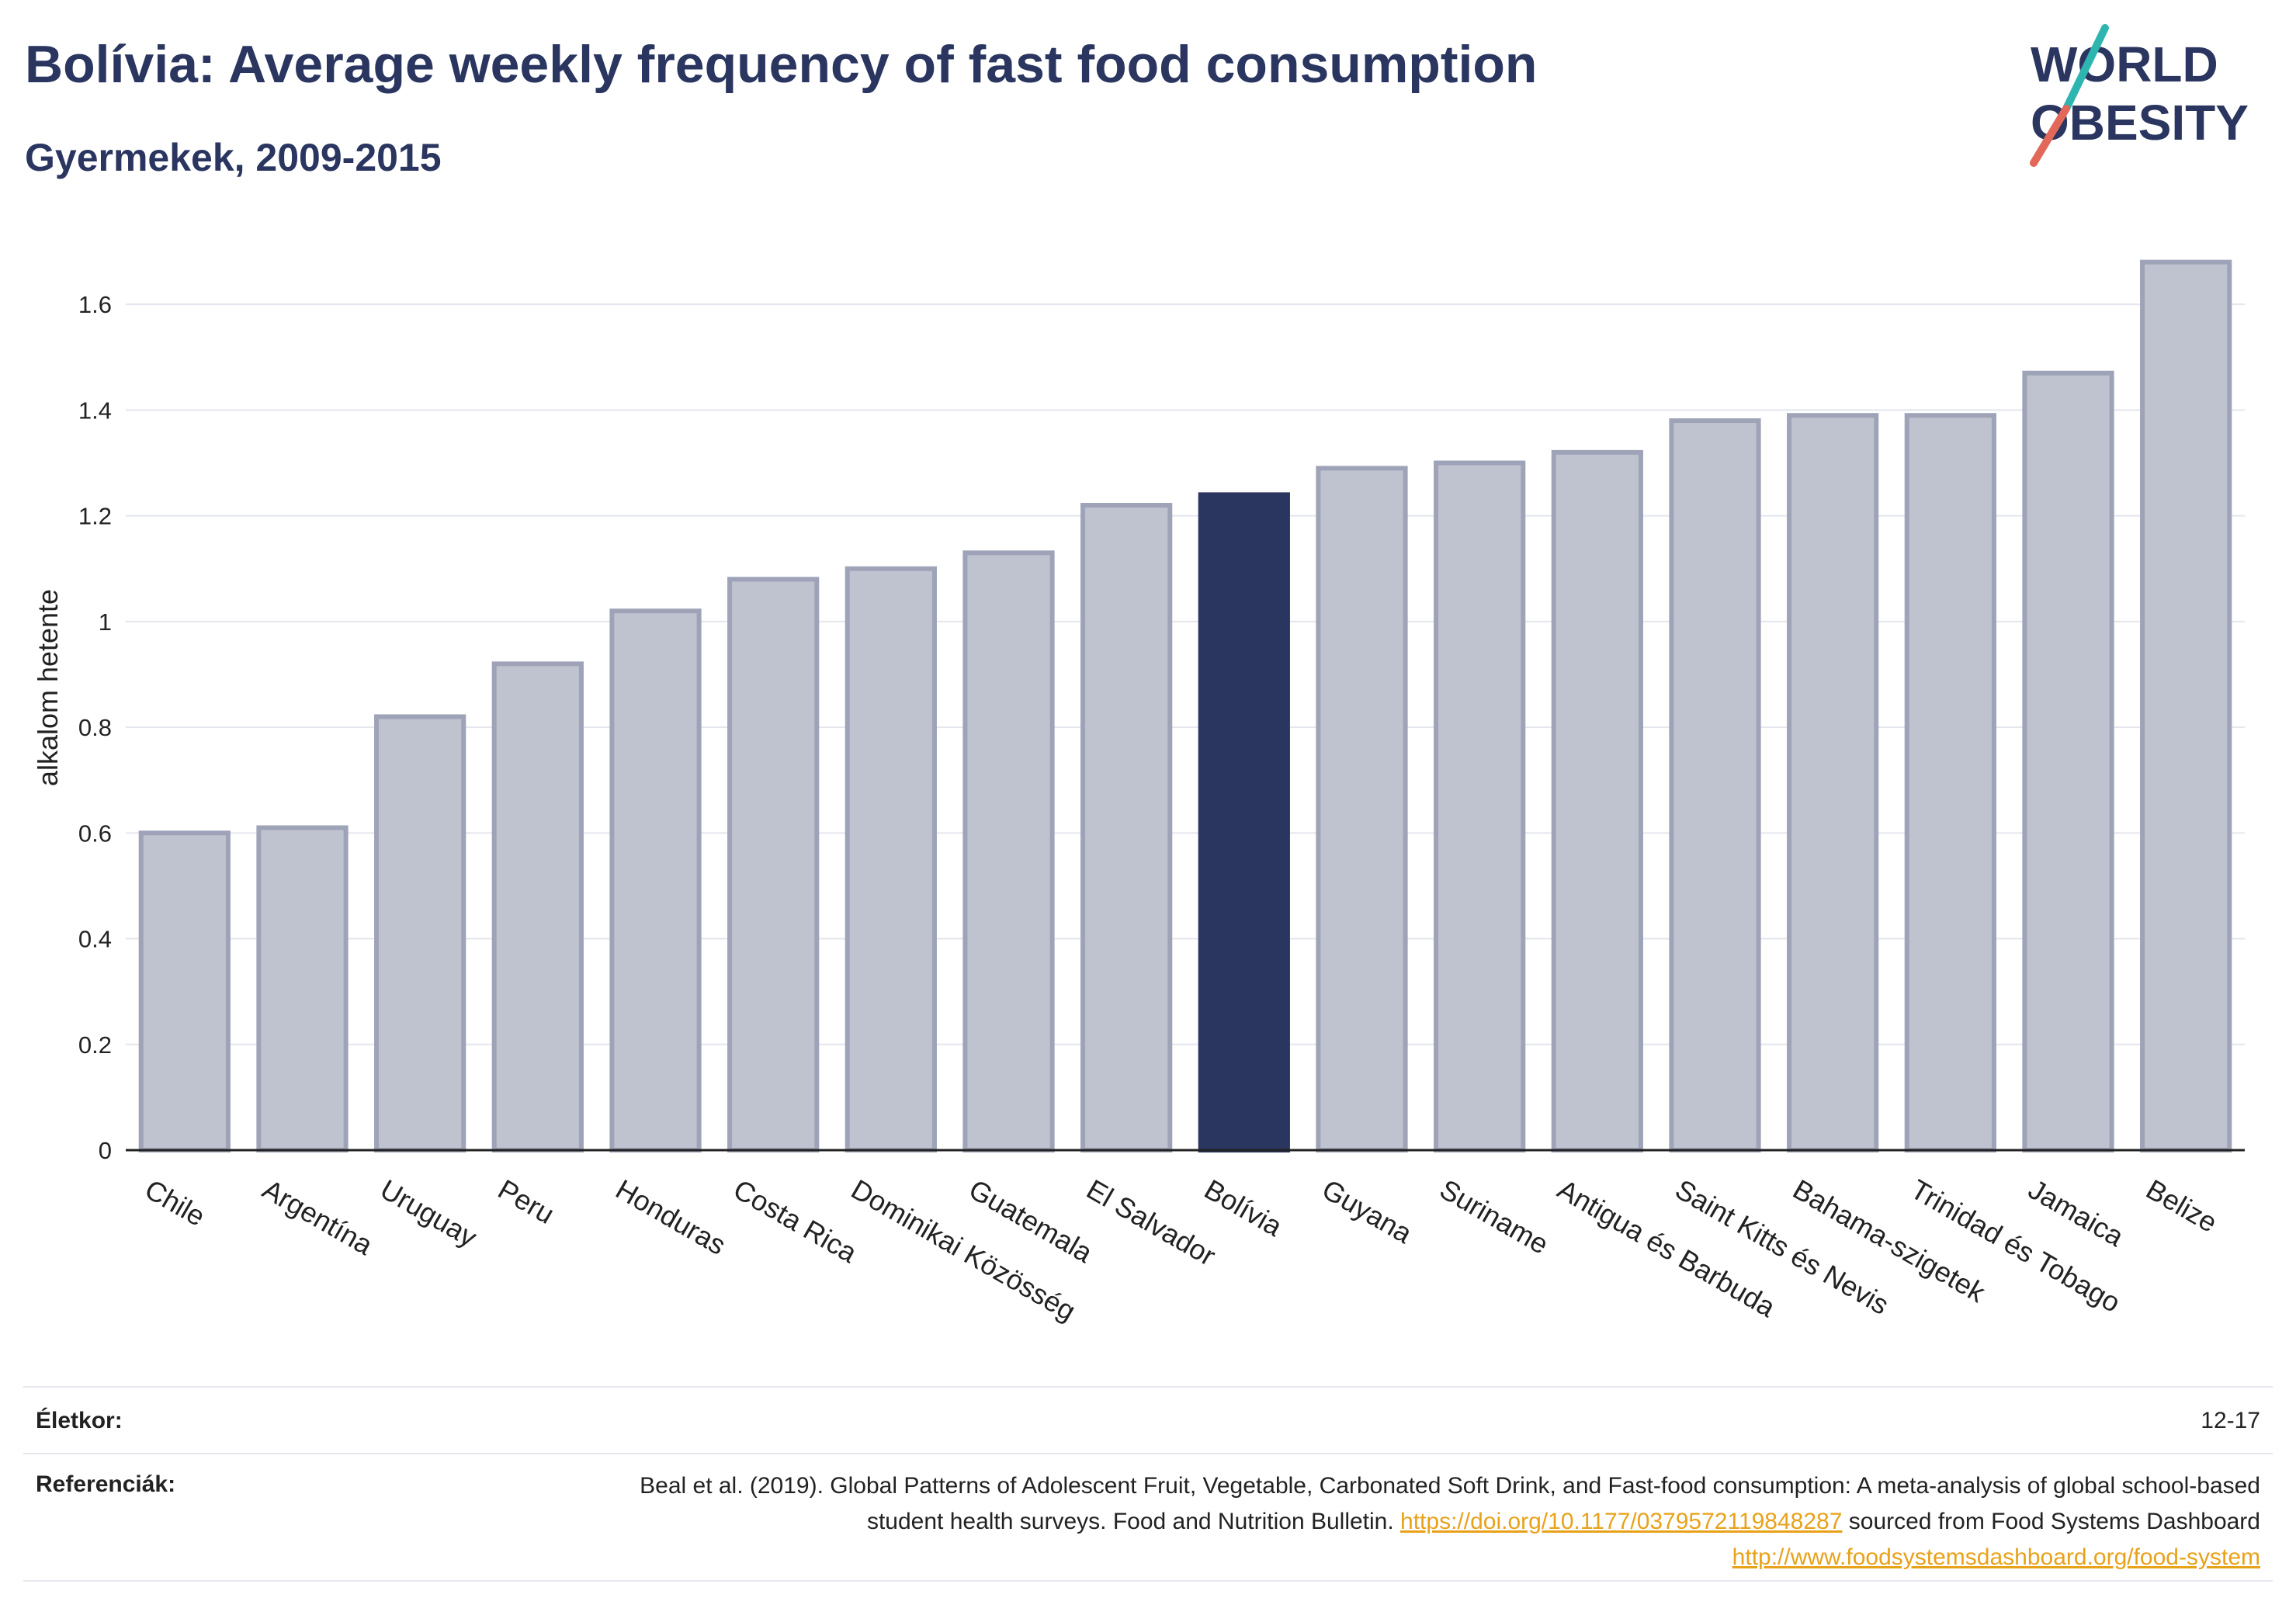  I want to click on y-tick-label: 1, so click(105, 622).